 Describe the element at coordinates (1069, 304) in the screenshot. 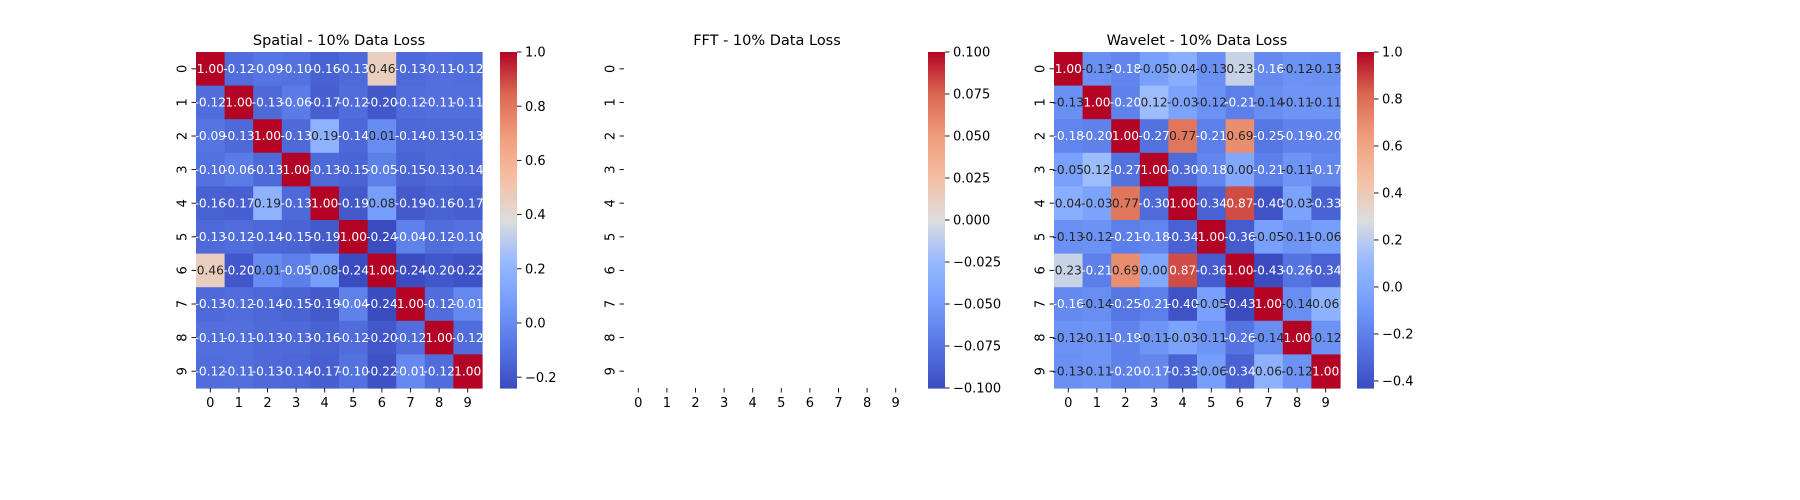

I see `wavelet-cell-value-label: -0.16` at that location.